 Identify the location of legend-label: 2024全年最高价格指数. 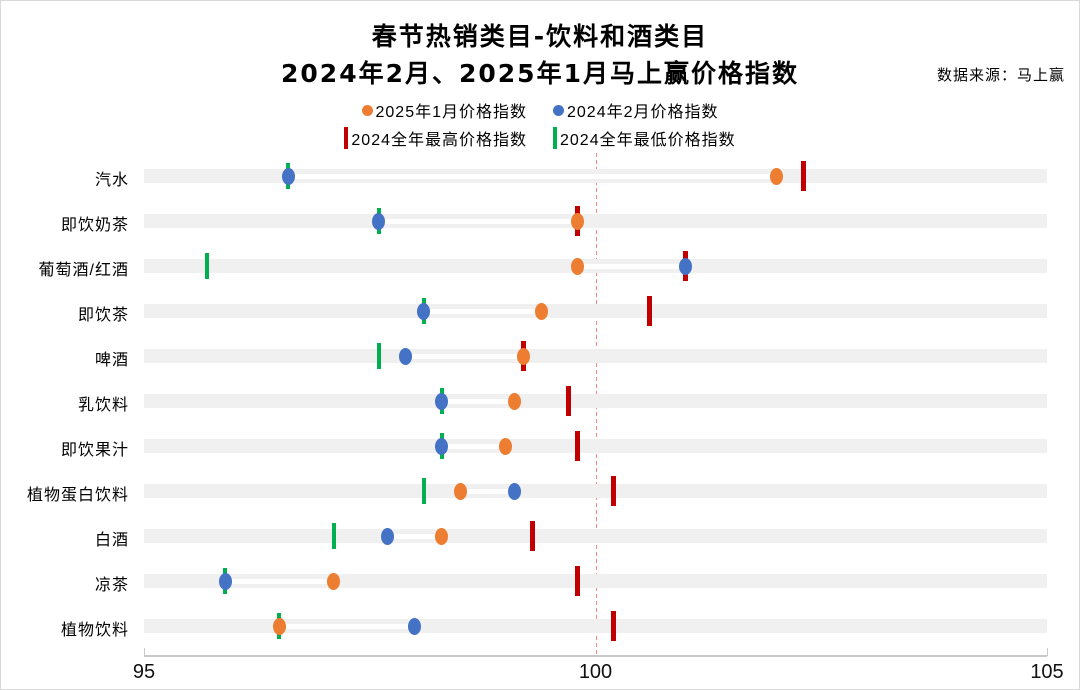
(439, 140).